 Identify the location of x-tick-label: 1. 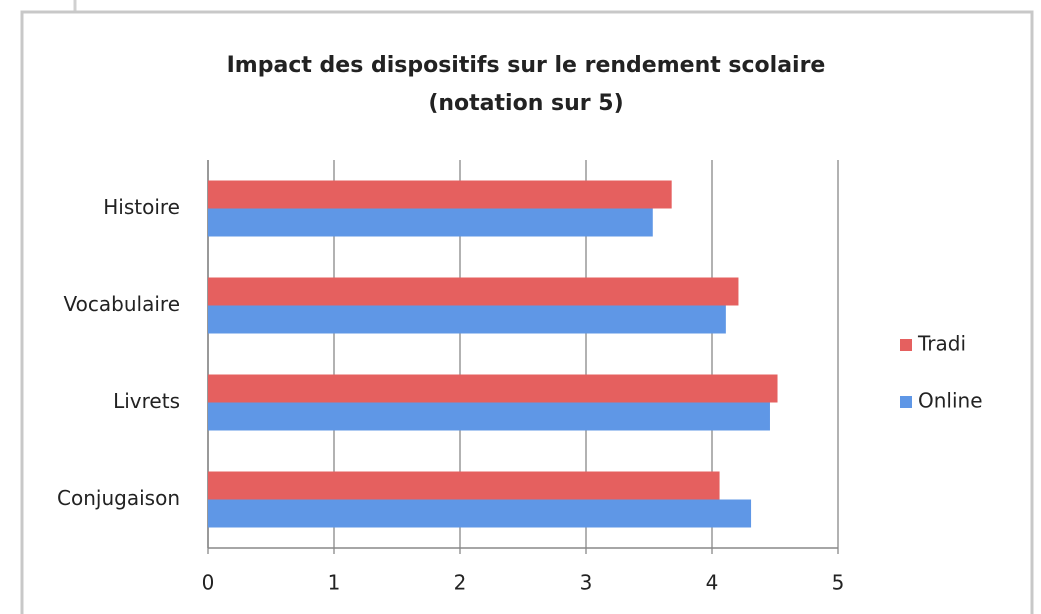
(334, 583).